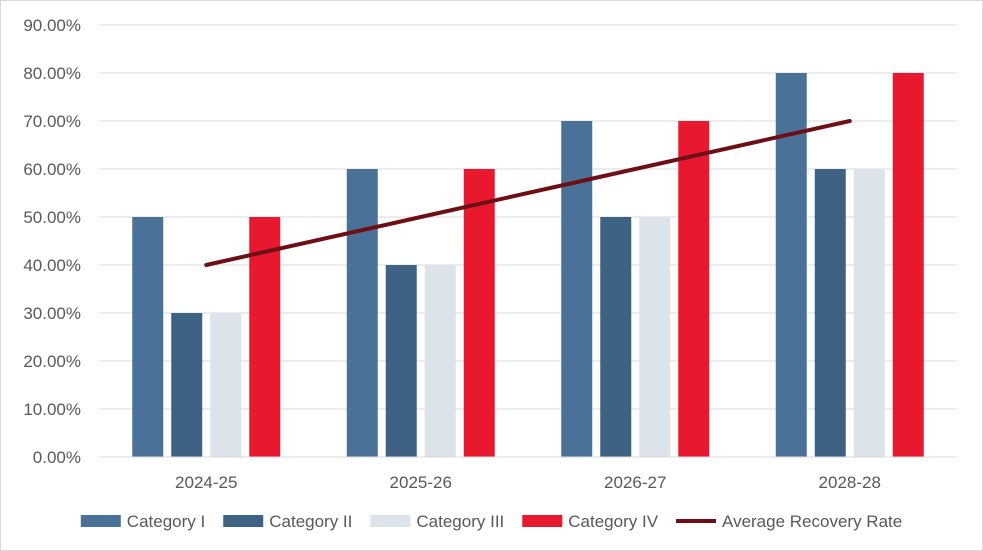  What do you see at coordinates (52, 169) in the screenshot?
I see `y-tick-label: 60.00%` at bounding box center [52, 169].